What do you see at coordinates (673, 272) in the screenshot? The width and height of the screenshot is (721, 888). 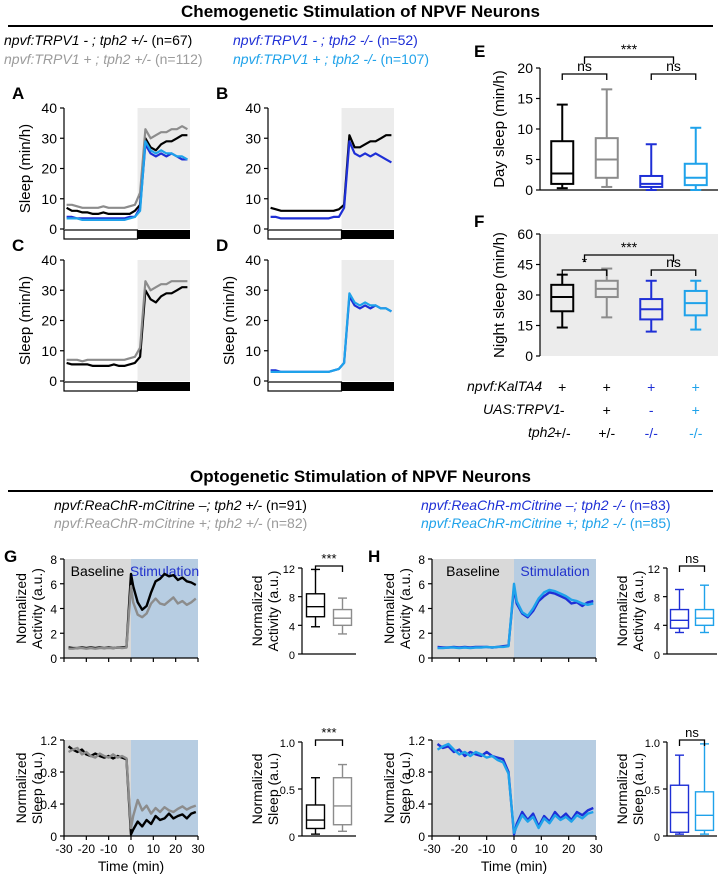 I see `panel-f-bracket-ns` at bounding box center [673, 272].